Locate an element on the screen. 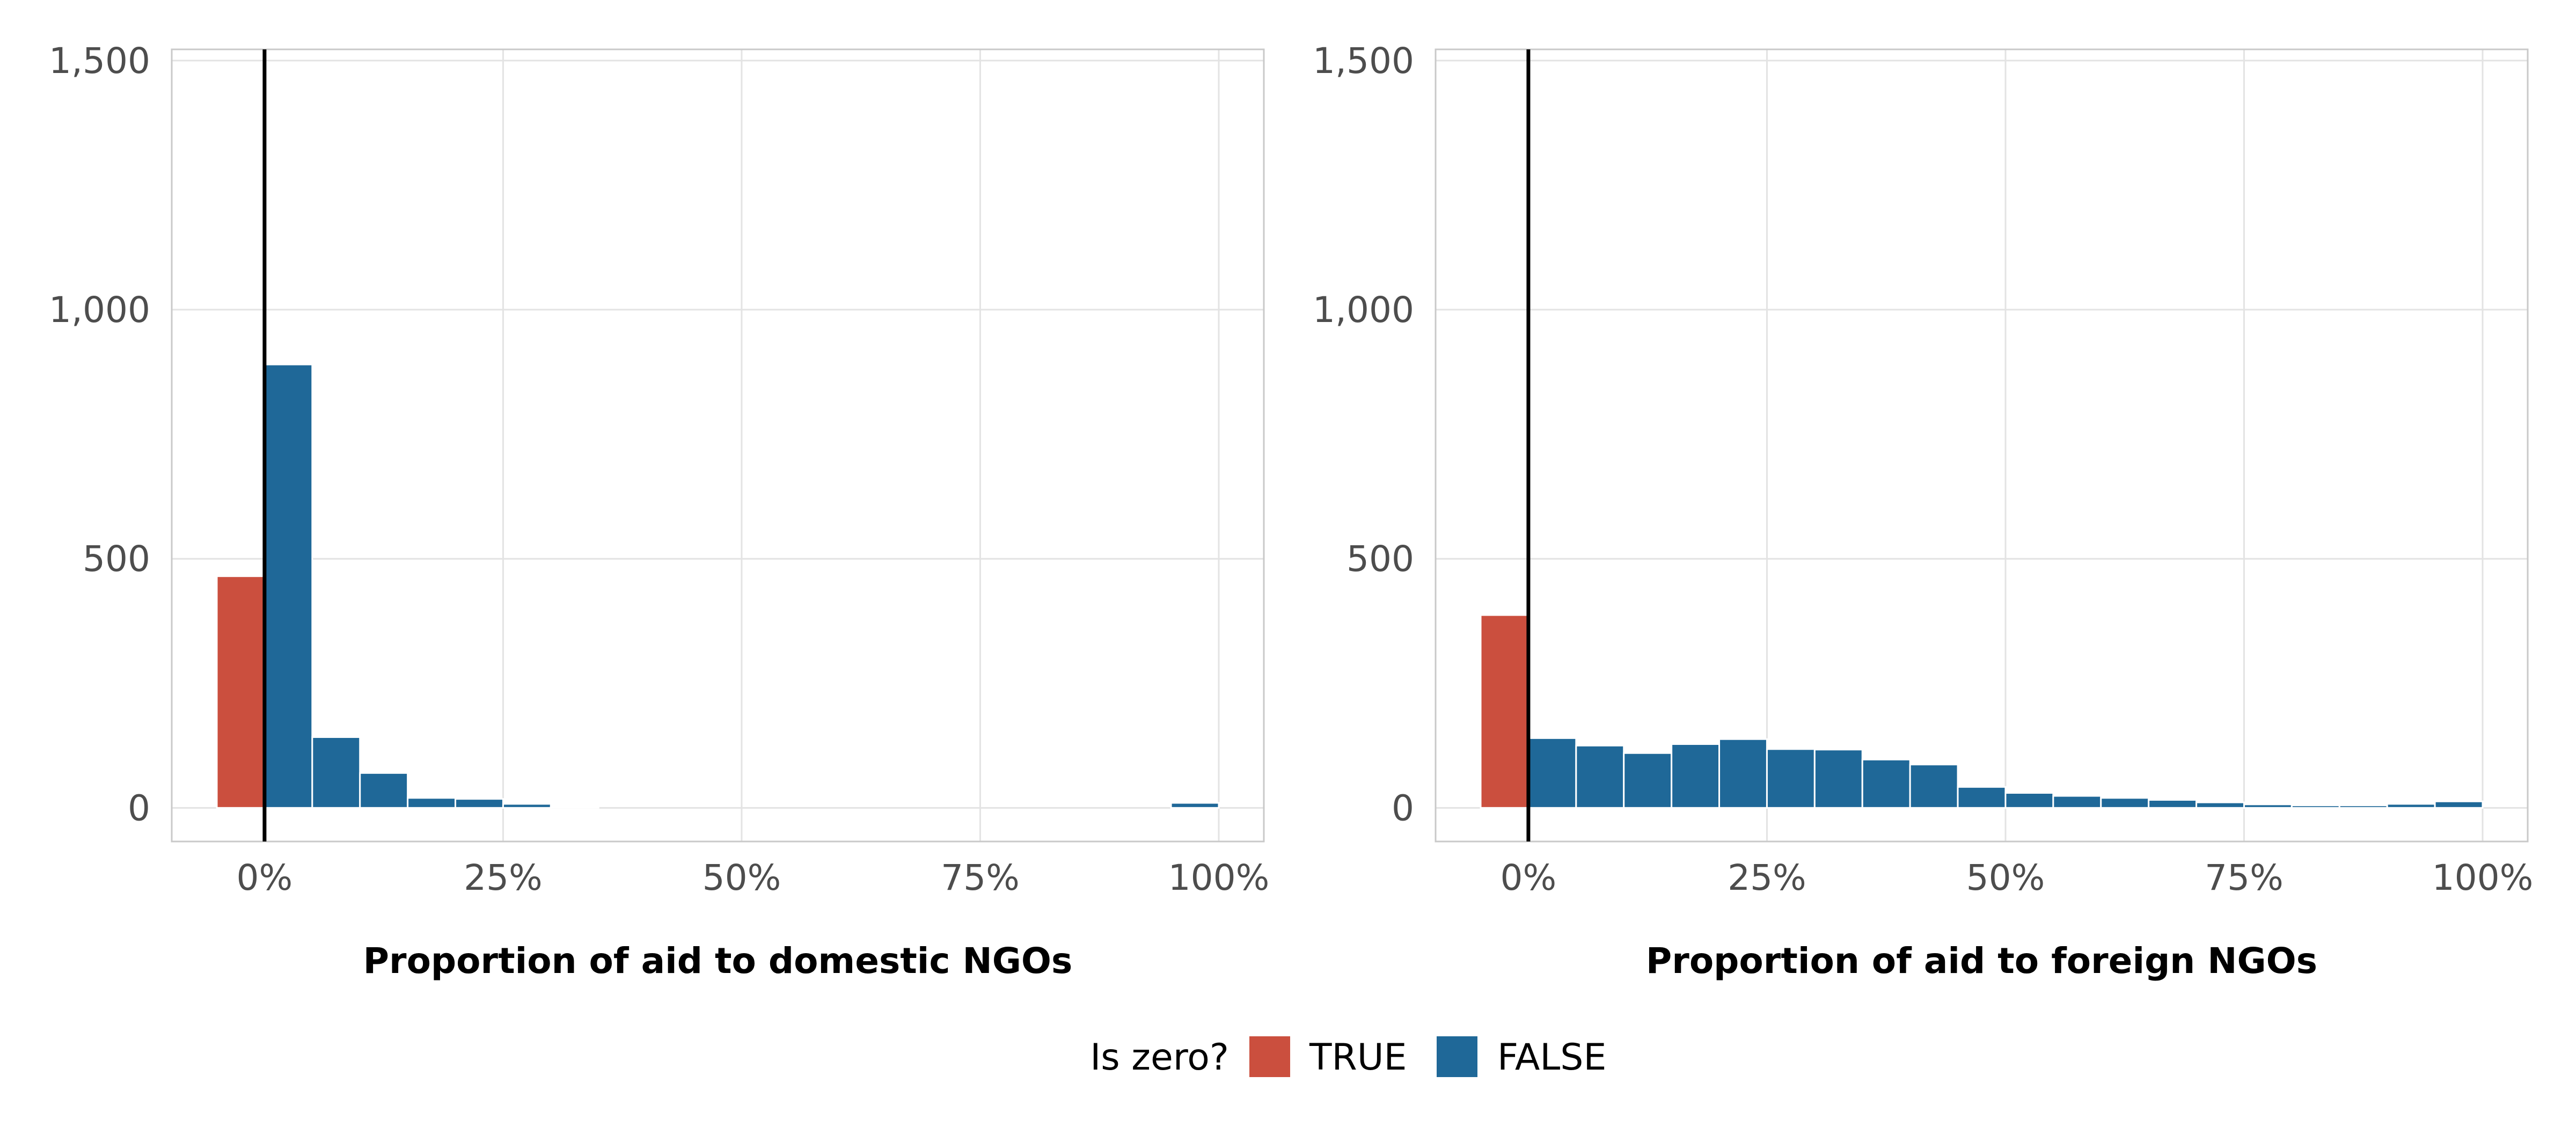 The image size is (2576, 1127). legend: Is zero? TRUE FALSE is located at coordinates (1348, 1057).